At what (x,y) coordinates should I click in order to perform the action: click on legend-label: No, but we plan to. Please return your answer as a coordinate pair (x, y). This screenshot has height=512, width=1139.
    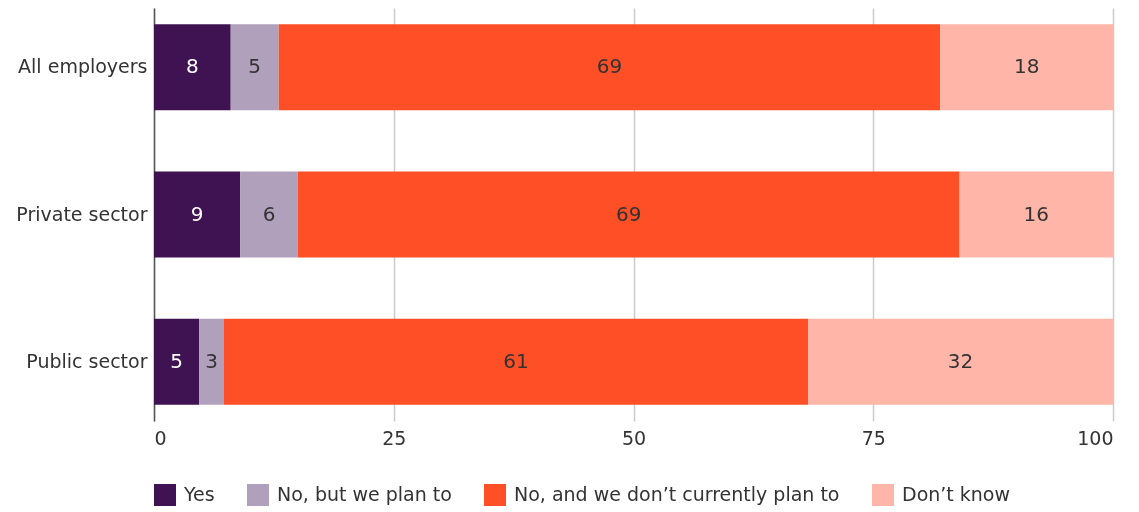
    Looking at the image, I should click on (364, 494).